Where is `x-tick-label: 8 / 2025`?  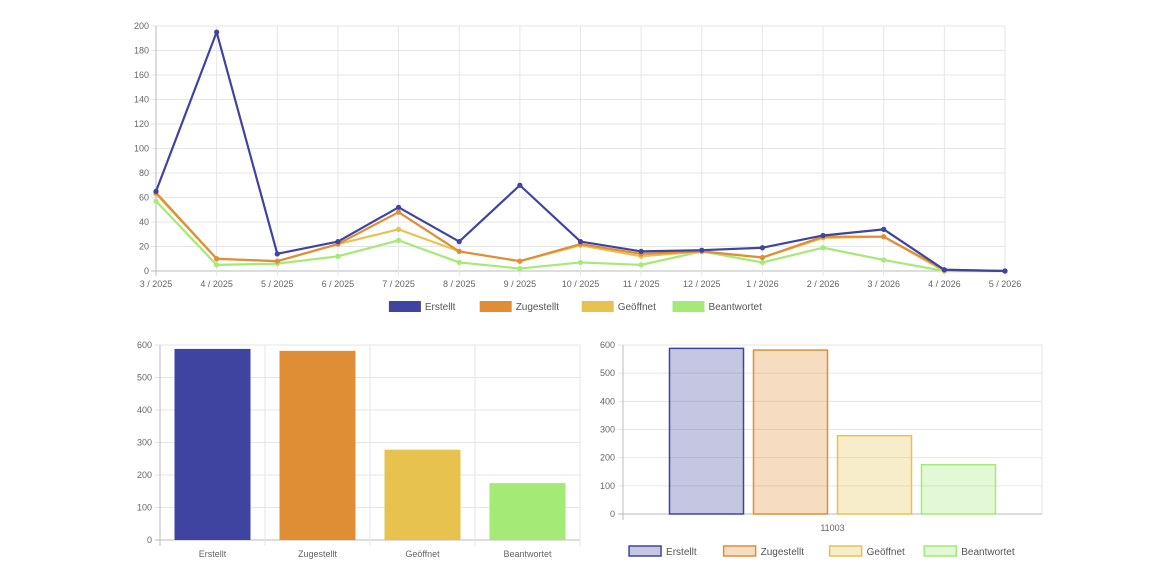 x-tick-label: 8 / 2025 is located at coordinates (459, 284).